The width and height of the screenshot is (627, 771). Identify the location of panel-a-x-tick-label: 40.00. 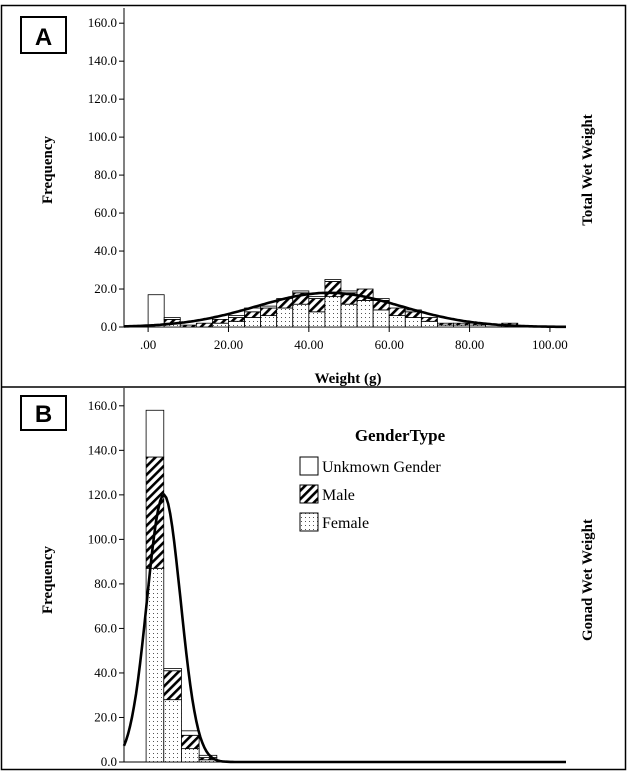
(308, 344).